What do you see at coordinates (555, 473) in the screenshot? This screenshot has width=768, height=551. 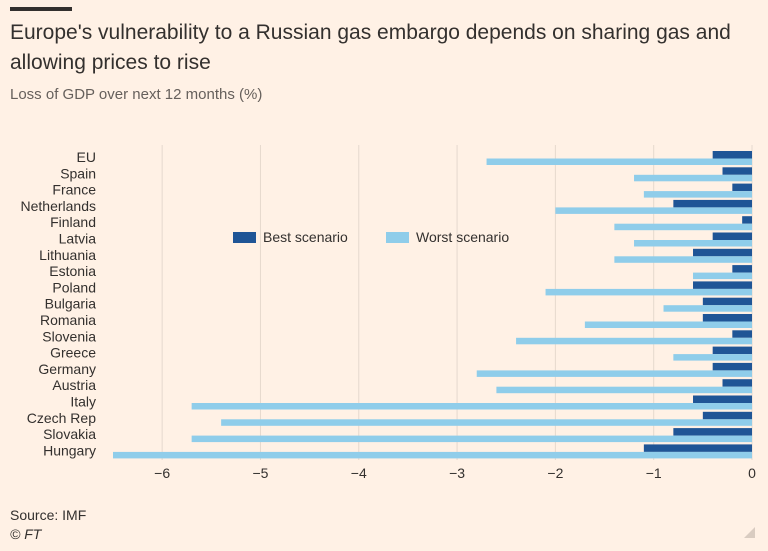 I see `x-tick-label: −2` at bounding box center [555, 473].